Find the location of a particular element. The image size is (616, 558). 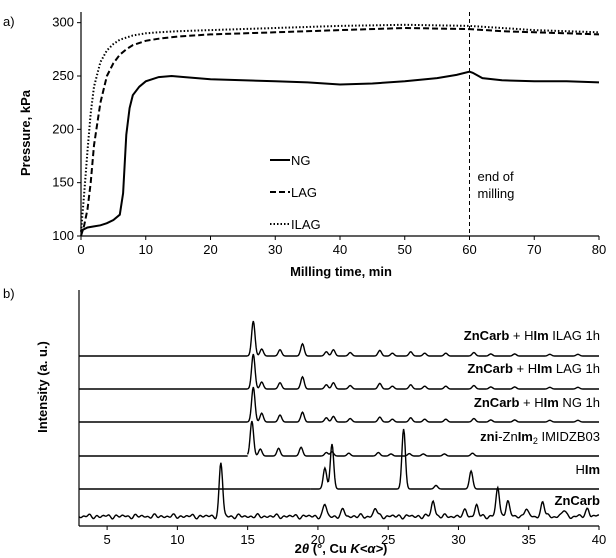

panel-b-x-tick-label: 35 is located at coordinates (528, 539).